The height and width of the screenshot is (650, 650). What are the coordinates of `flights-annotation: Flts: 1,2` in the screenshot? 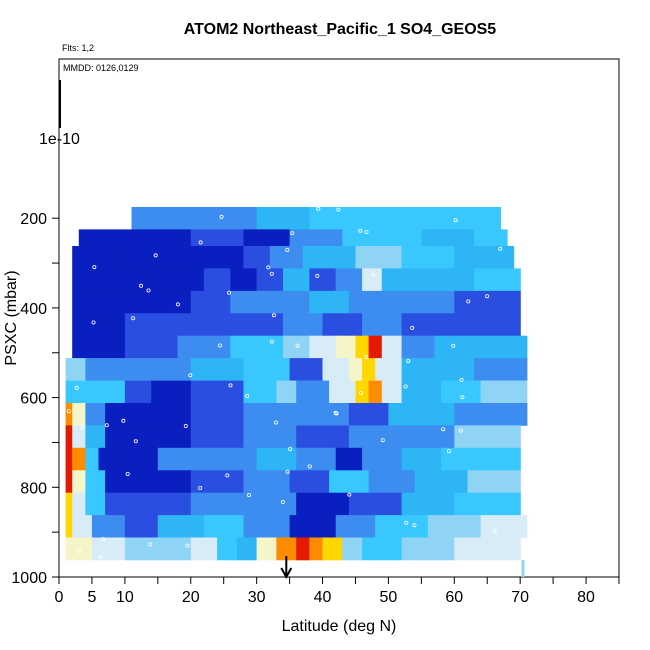 It's located at (78, 48).